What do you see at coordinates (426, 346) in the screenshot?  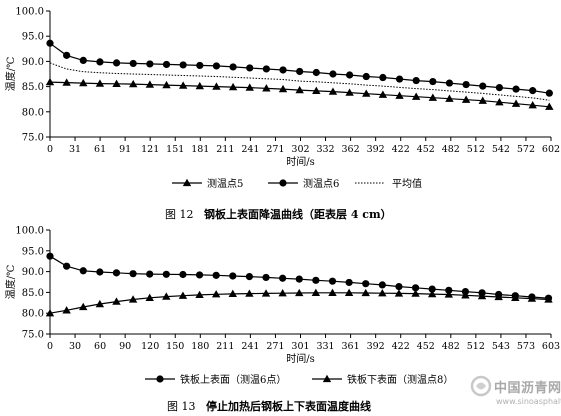 I see `chart2-x-tick-label: 452` at bounding box center [426, 346].